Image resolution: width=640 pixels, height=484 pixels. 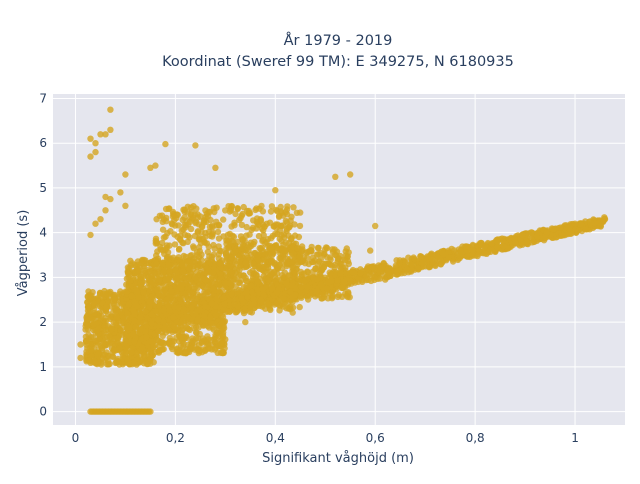 I want to click on x-tick-label: 0,2, so click(x=175, y=438).